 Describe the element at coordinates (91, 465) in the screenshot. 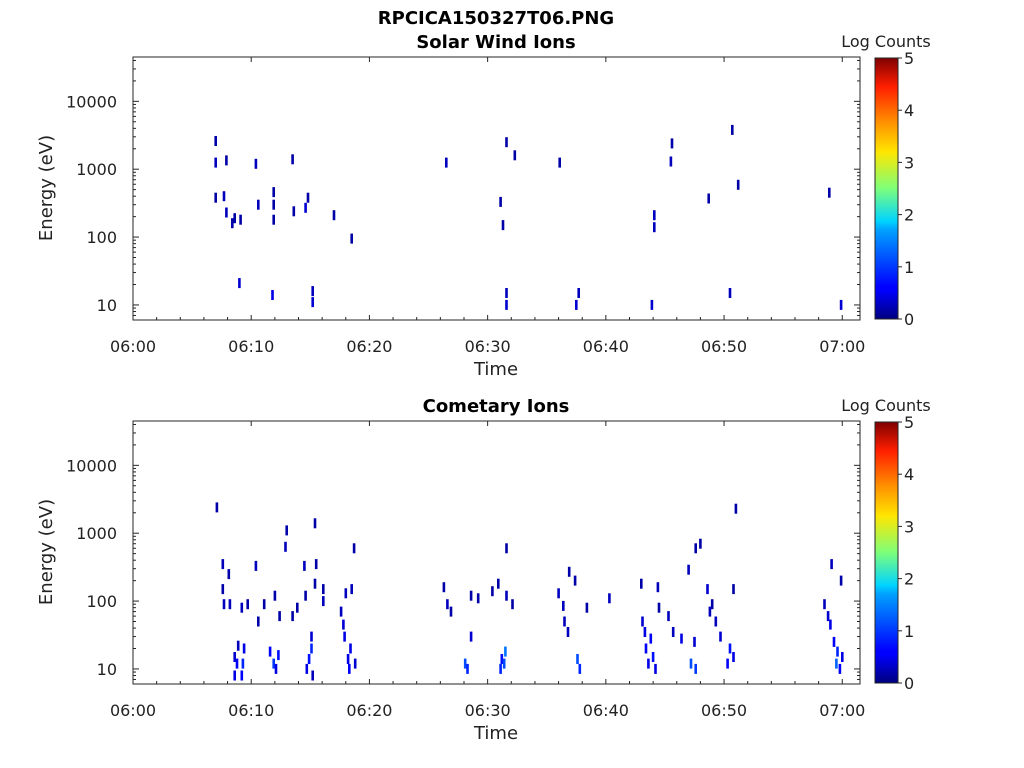

I see `y-tick-label: 10000` at that location.